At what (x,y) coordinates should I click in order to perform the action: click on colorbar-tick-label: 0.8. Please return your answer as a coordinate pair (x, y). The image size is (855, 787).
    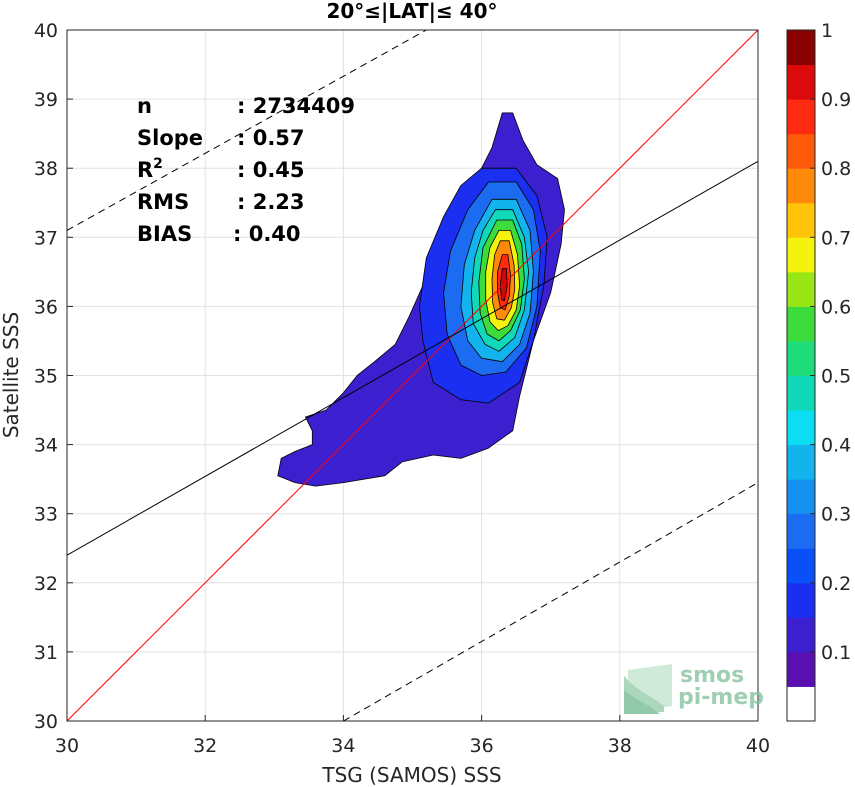
    Looking at the image, I should click on (836, 169).